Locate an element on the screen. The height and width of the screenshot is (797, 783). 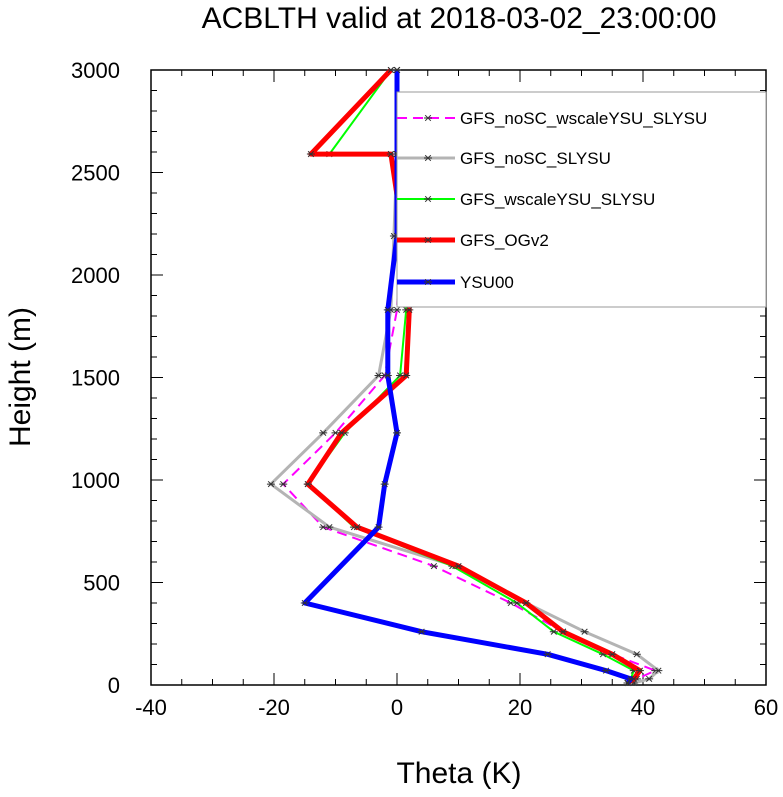
x-tick-label: 60 is located at coordinates (766, 707).